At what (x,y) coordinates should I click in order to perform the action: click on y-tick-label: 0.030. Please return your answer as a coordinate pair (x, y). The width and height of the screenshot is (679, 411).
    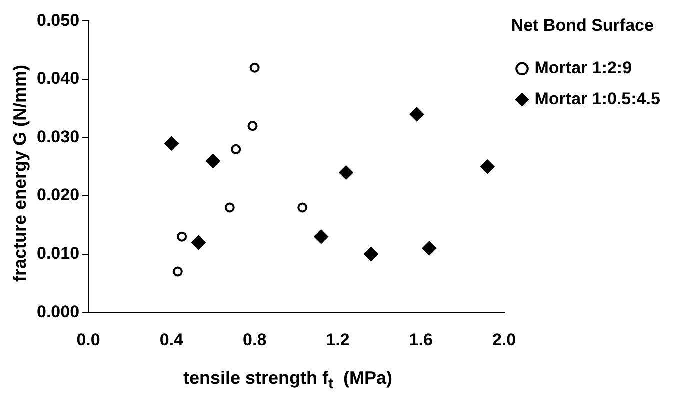
    Looking at the image, I should click on (58, 136).